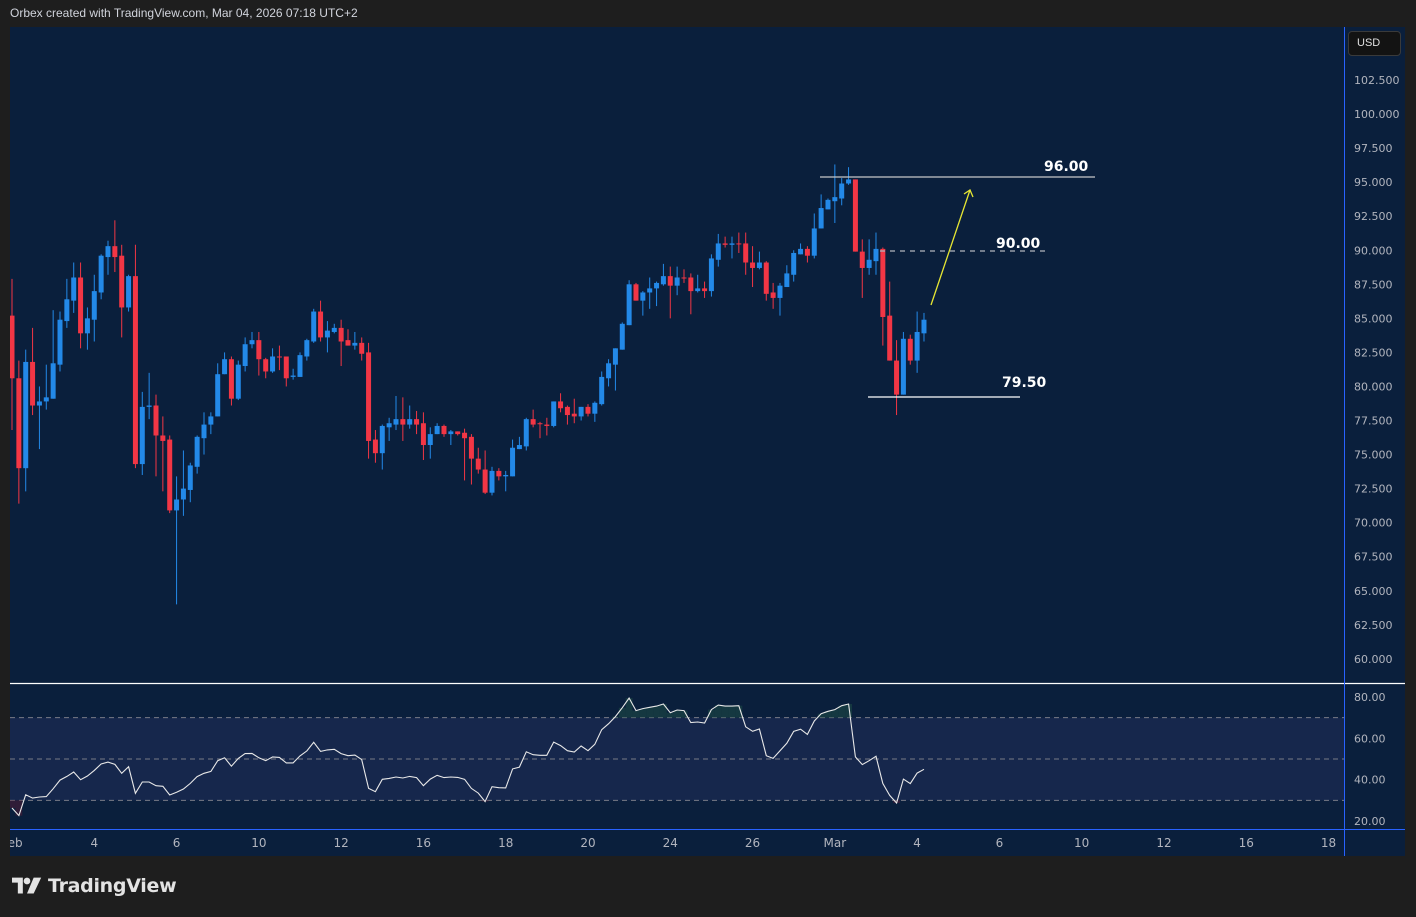  What do you see at coordinates (11, 843) in the screenshot?
I see `time-tick-label: Feb` at bounding box center [11, 843].